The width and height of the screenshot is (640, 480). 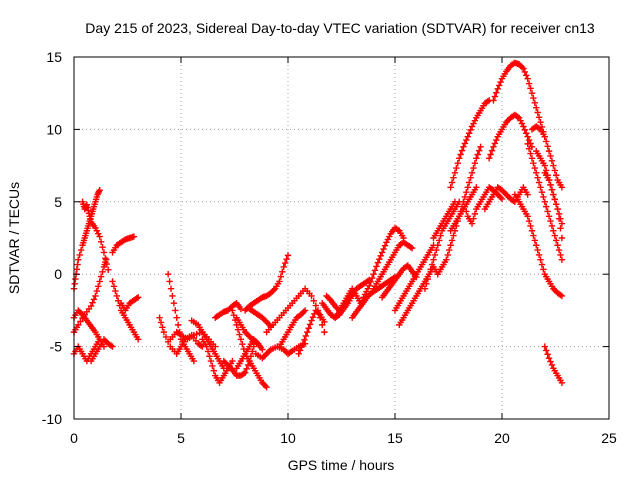 I want to click on y-tick-label: 5, so click(x=58, y=202).